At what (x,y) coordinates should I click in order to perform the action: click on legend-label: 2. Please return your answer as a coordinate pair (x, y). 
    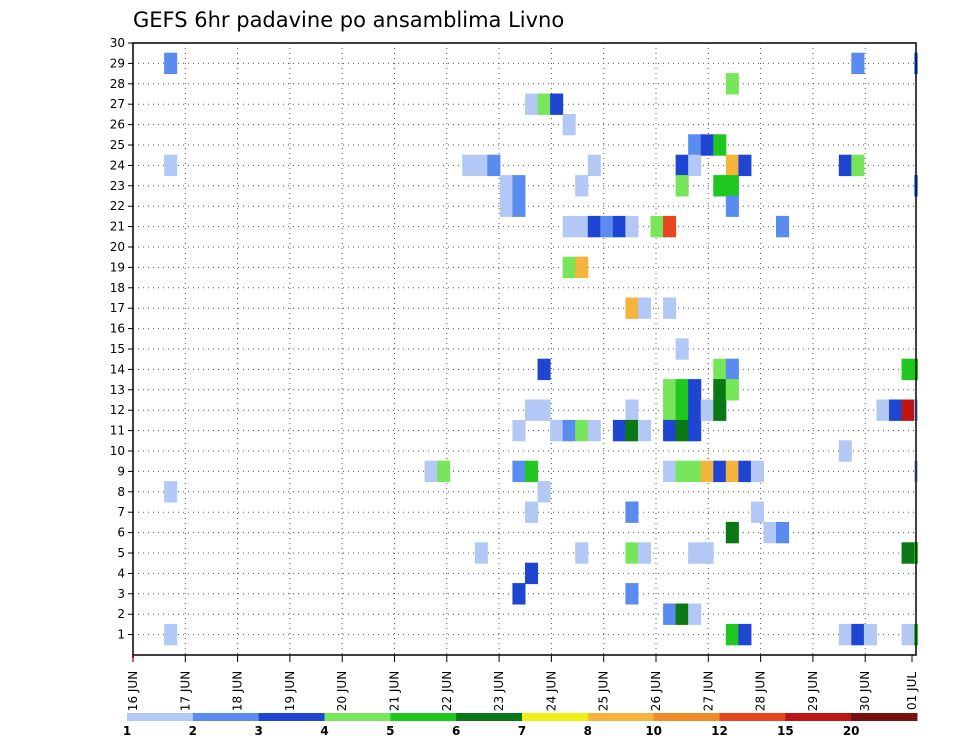
    Looking at the image, I should click on (193, 731).